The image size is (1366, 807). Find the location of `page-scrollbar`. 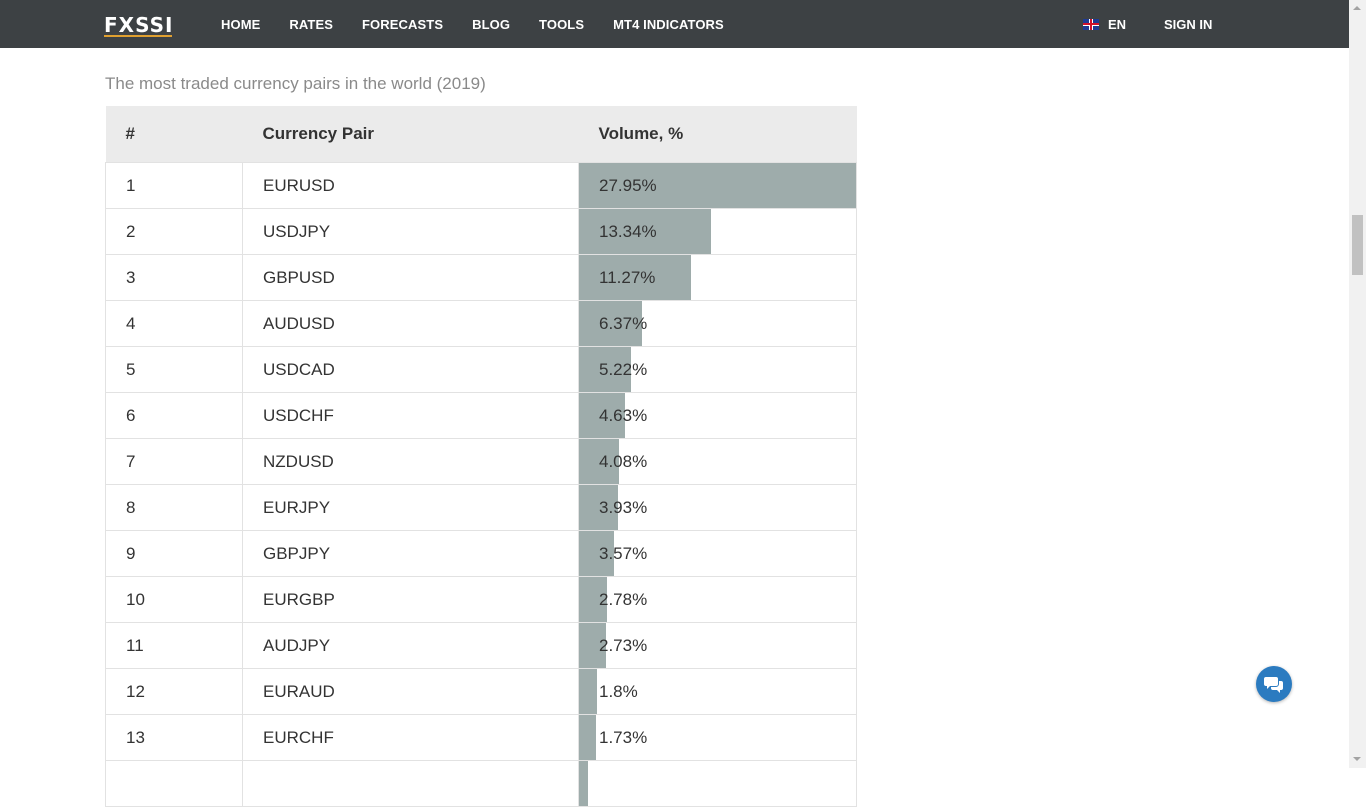

page-scrollbar is located at coordinates (1357, 384).